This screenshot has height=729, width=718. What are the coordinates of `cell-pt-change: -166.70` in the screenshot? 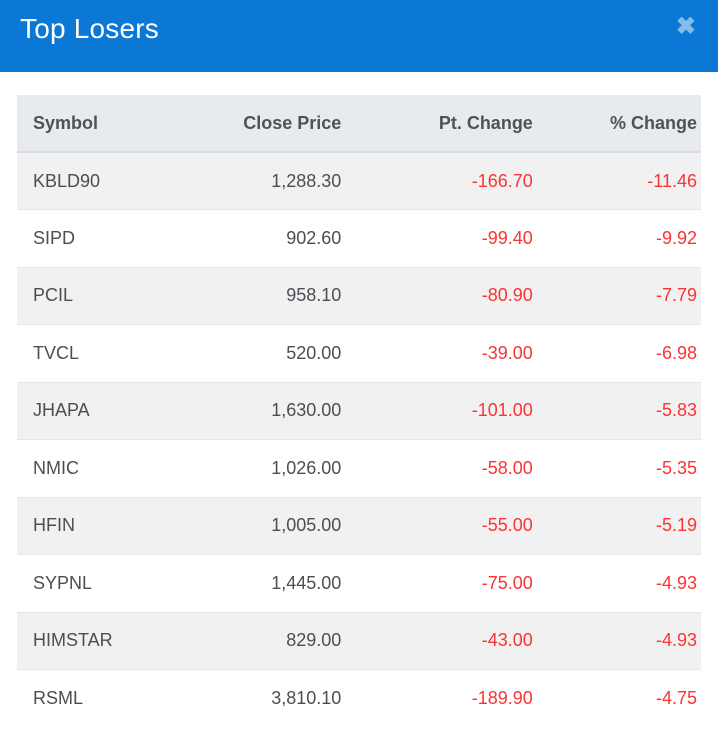 It's located at (441, 181).